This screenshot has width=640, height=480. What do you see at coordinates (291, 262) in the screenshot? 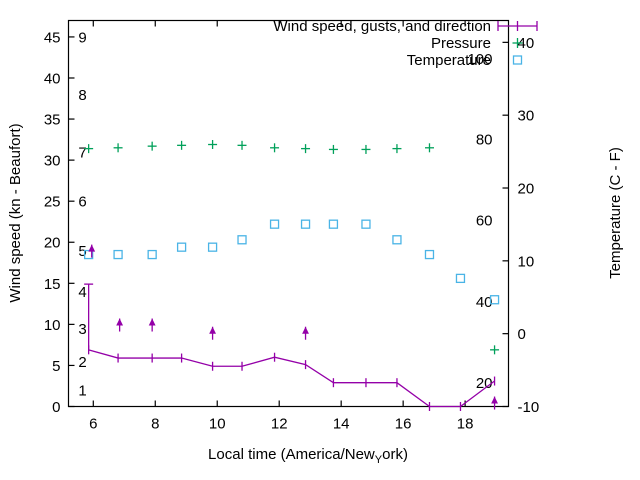
I see `series-temperature` at bounding box center [291, 262].